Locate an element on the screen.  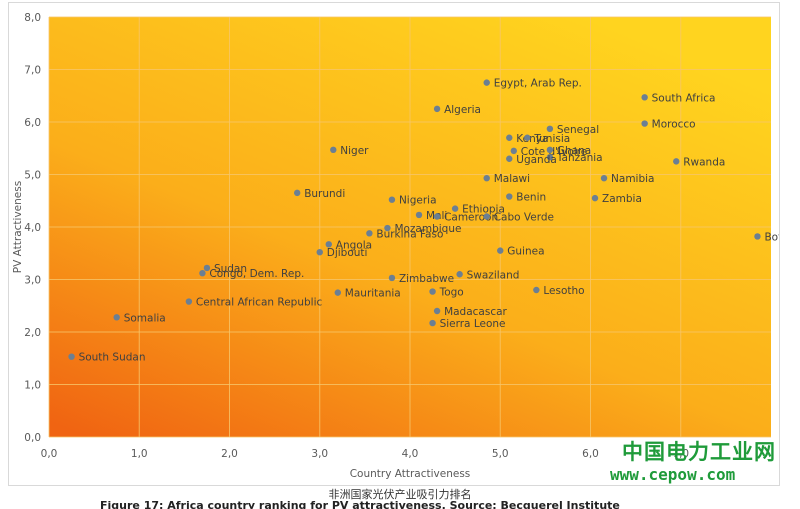
data-point-label: Niger is located at coordinates (354, 151).